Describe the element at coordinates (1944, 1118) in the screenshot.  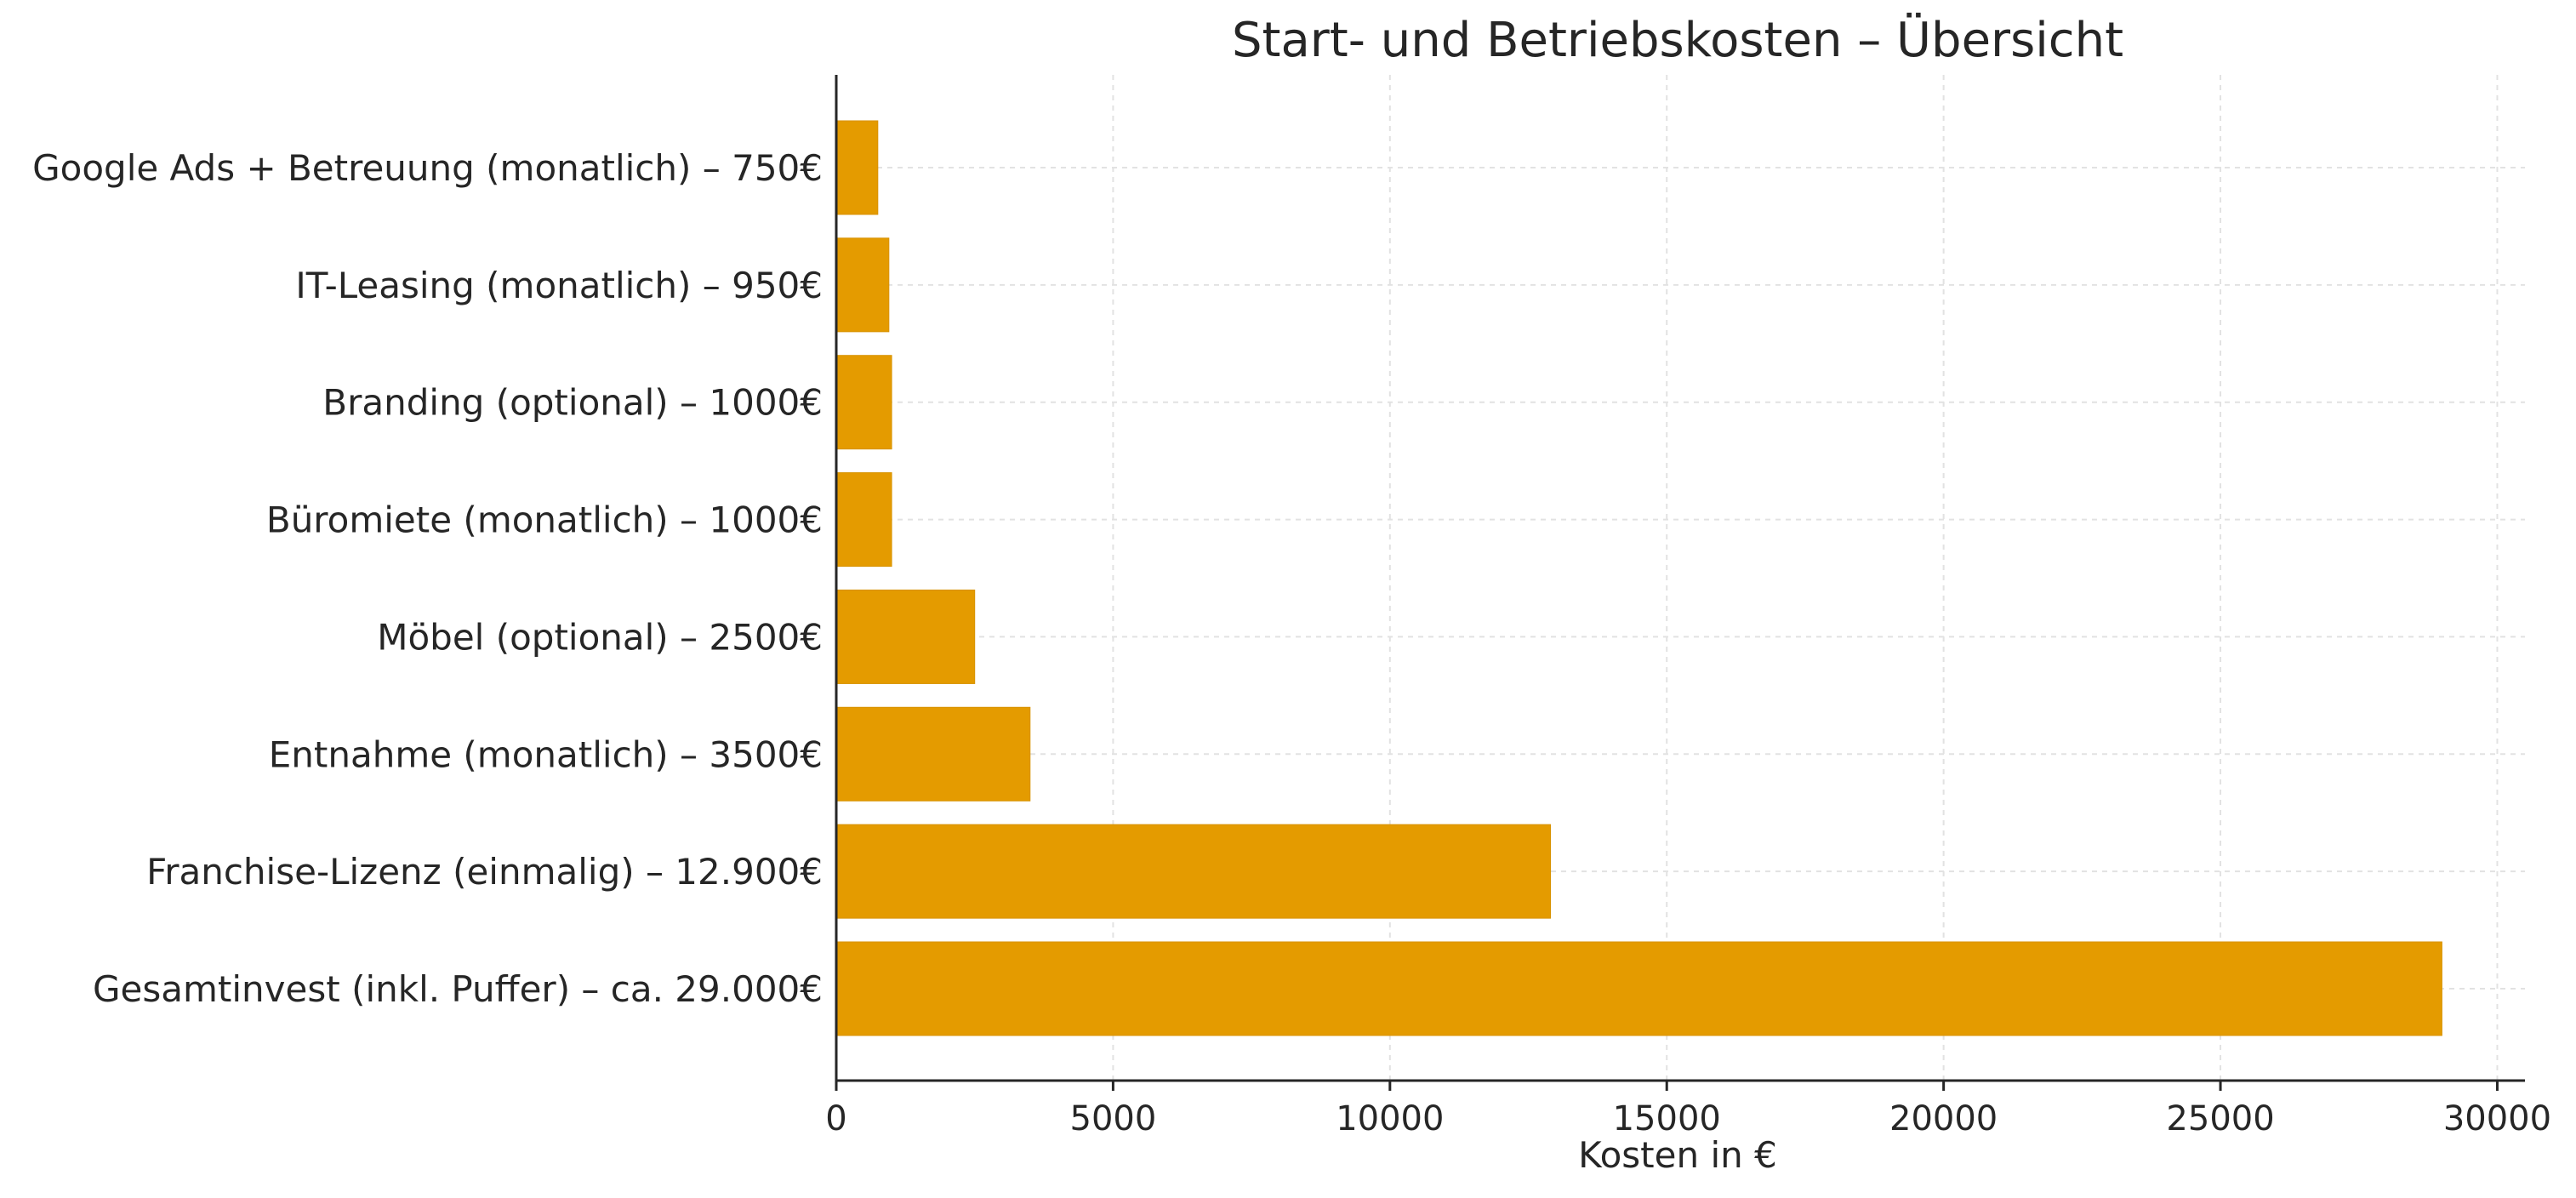
I see `x-tick-label-4: 20000` at that location.